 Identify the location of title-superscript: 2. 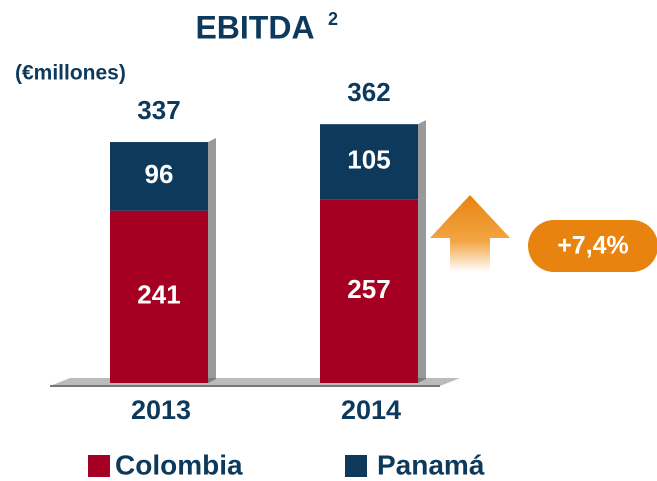
(333, 19).